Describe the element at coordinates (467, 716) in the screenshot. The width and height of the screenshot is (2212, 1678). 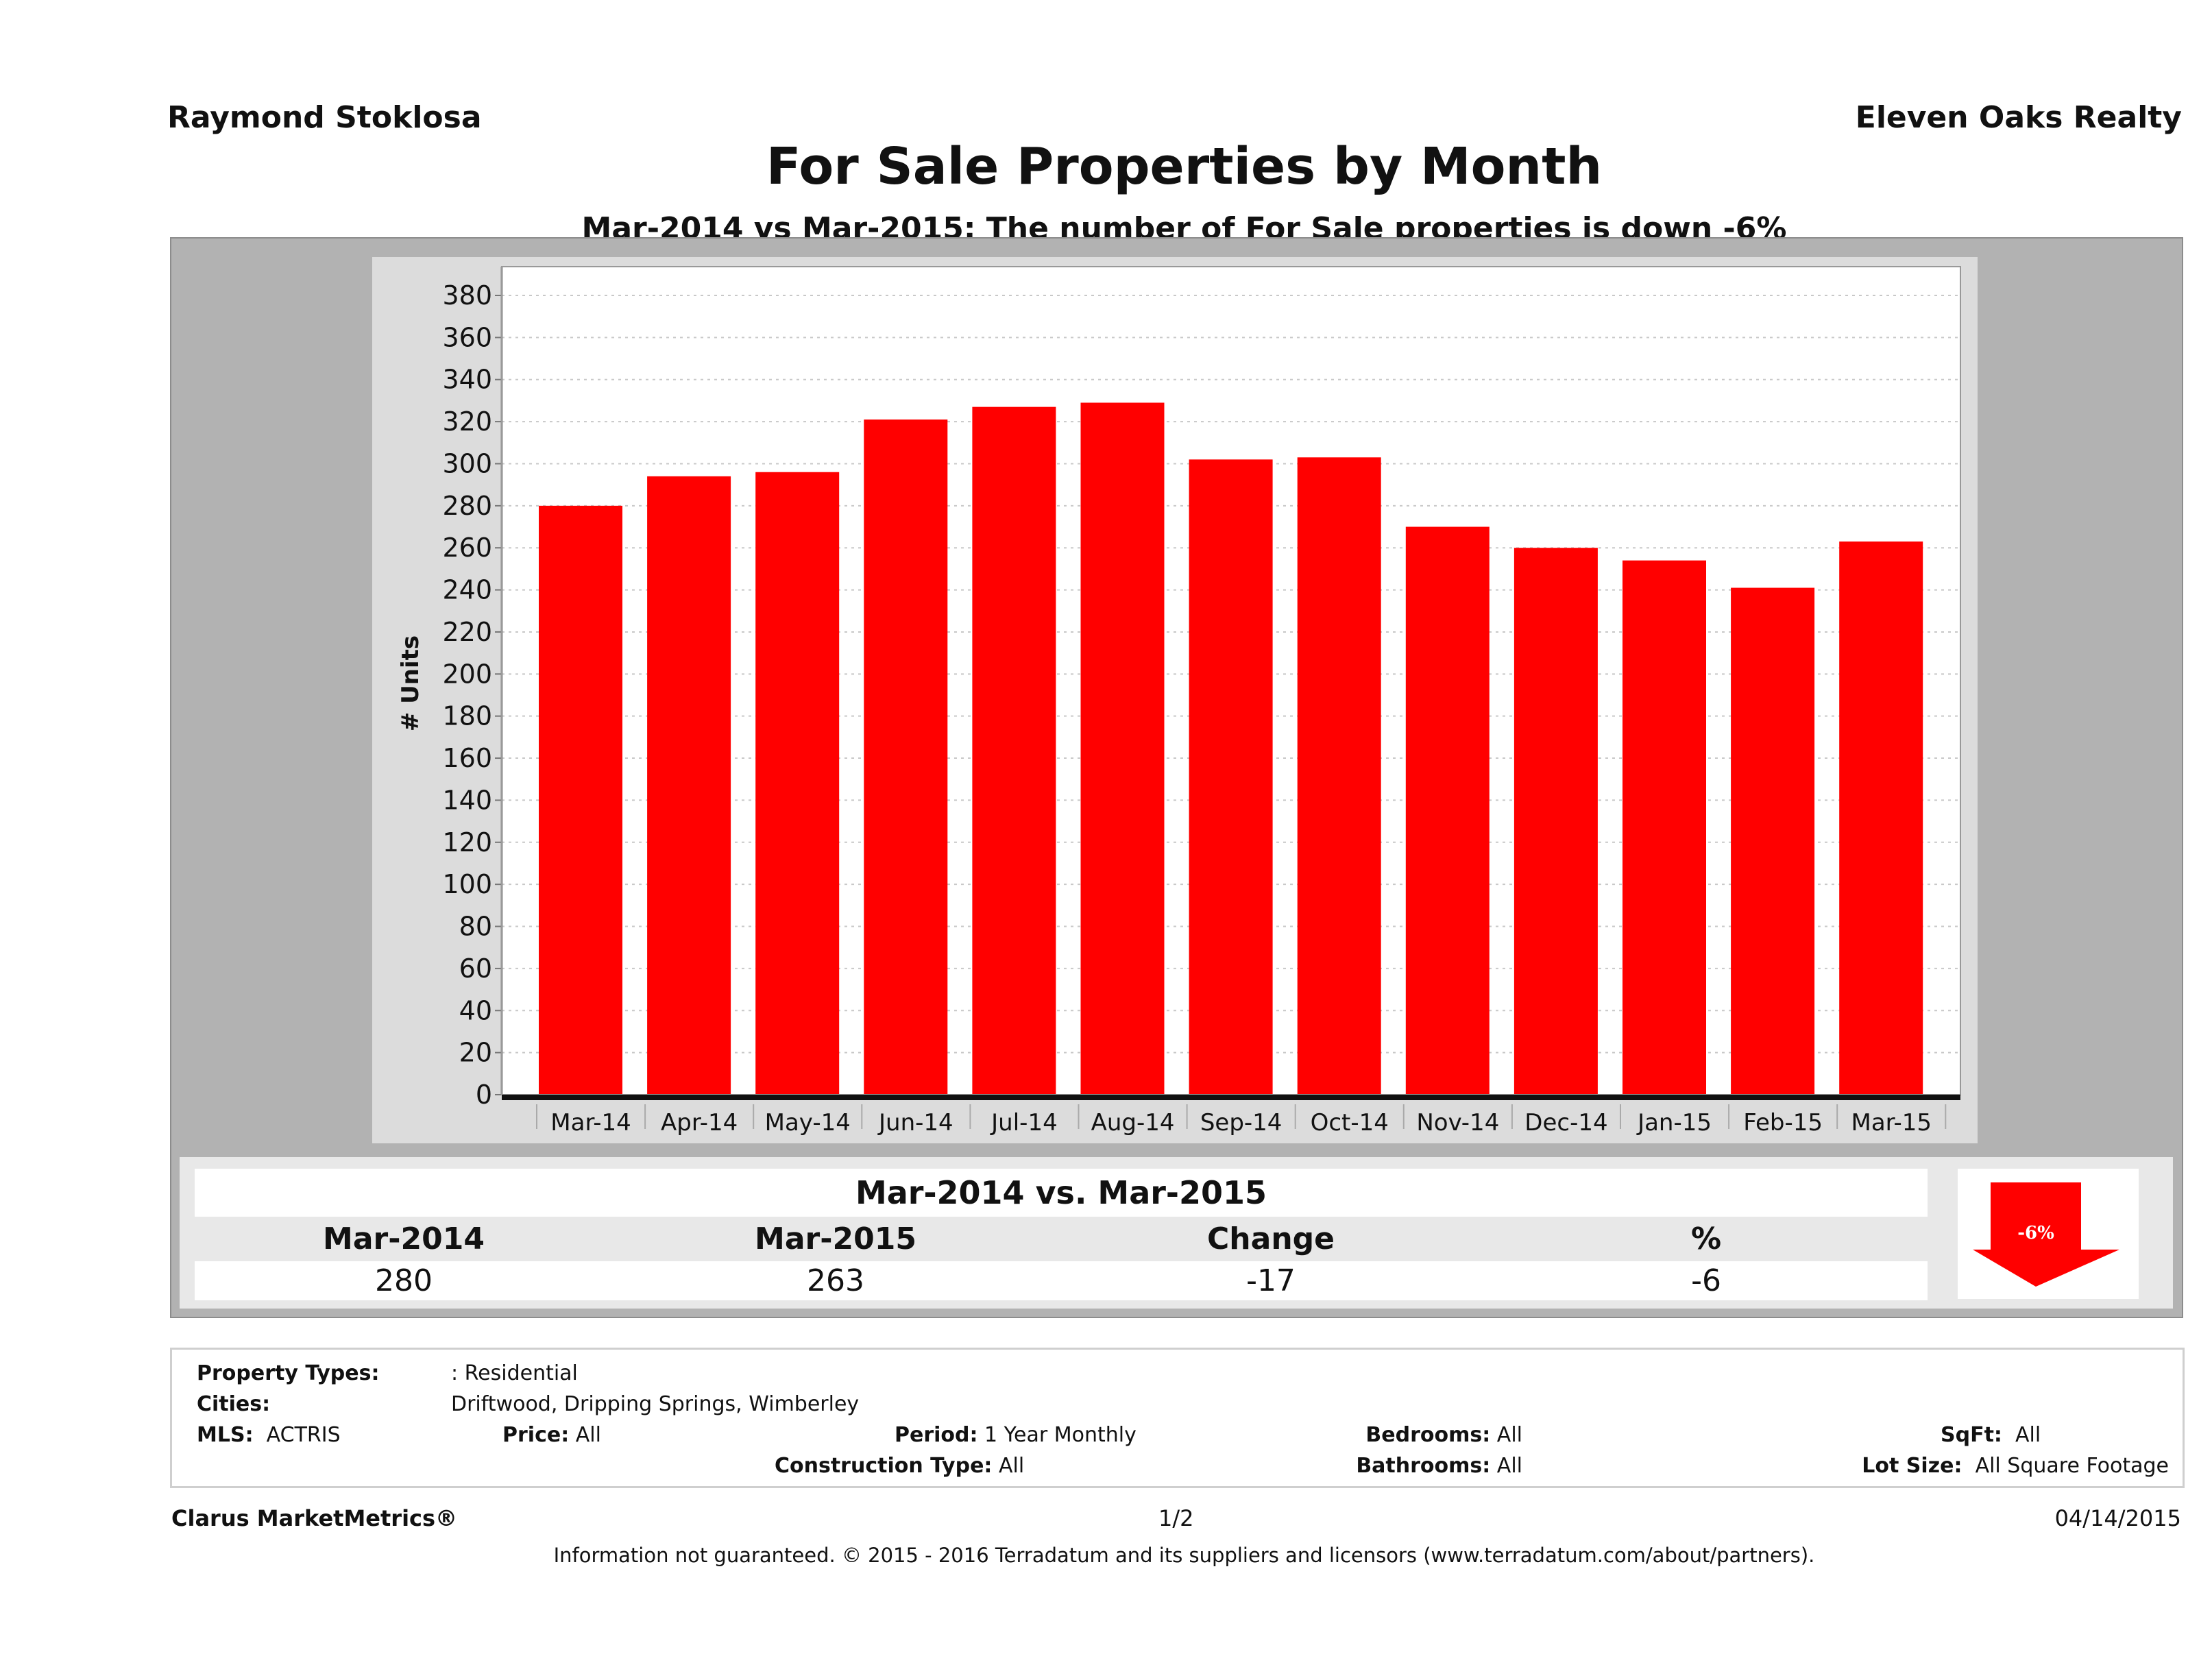
I see `y-tick-label: 180` at that location.